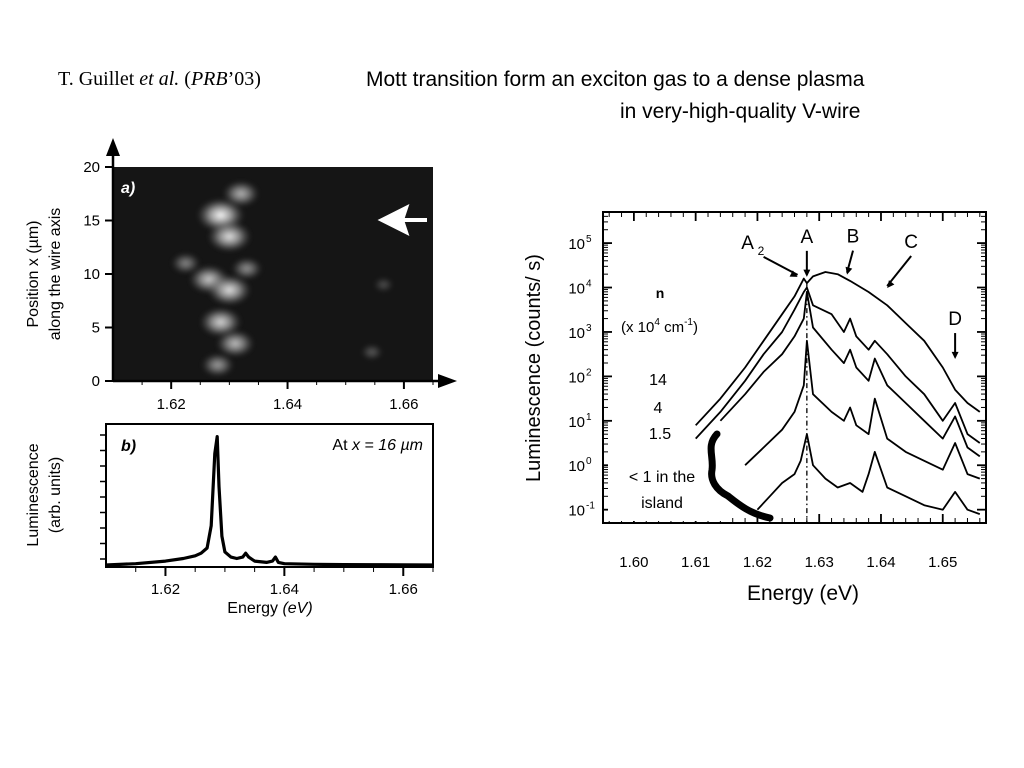  Describe the element at coordinates (853, 237) in the screenshot. I see `peak-label: B` at that location.